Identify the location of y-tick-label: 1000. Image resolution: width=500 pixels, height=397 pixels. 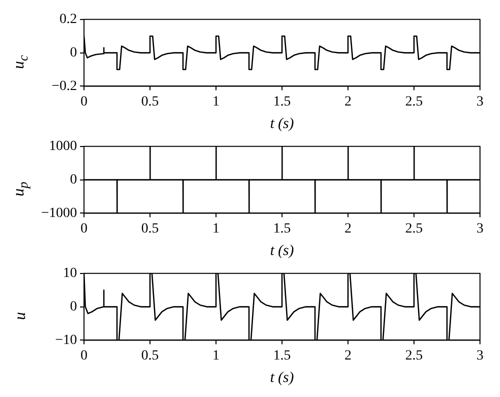
(63, 146).